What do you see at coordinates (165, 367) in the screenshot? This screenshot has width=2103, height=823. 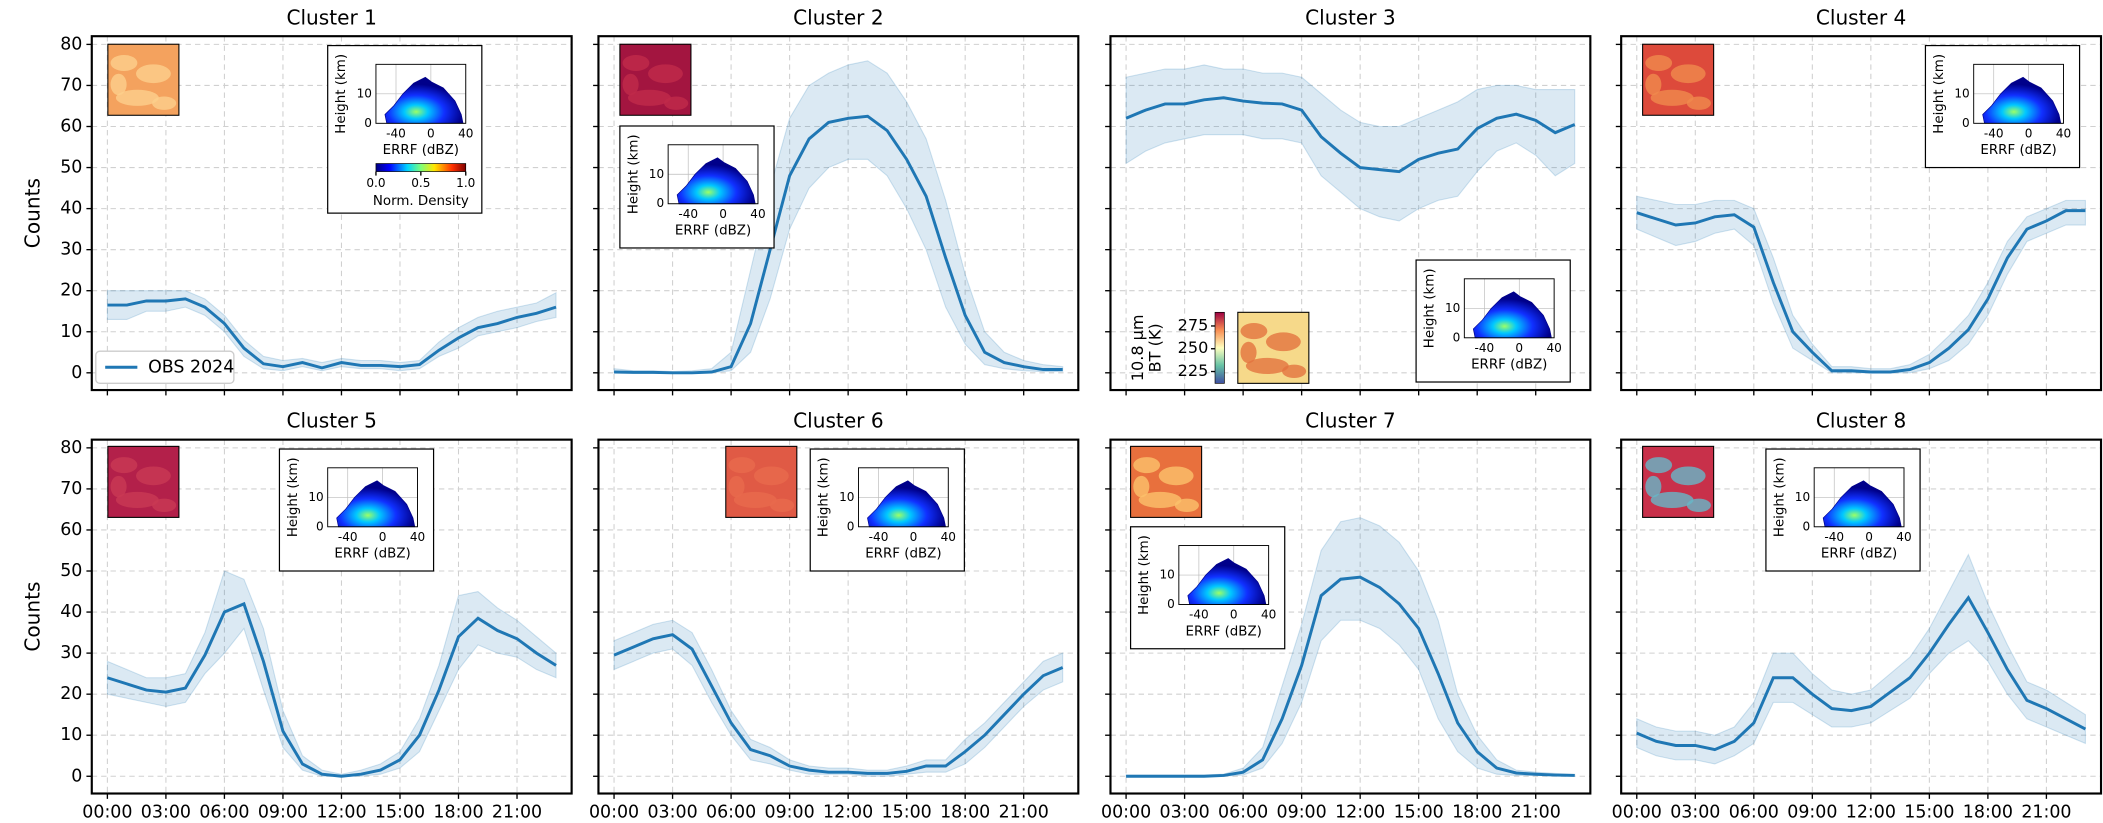 I see `legend-box` at bounding box center [165, 367].